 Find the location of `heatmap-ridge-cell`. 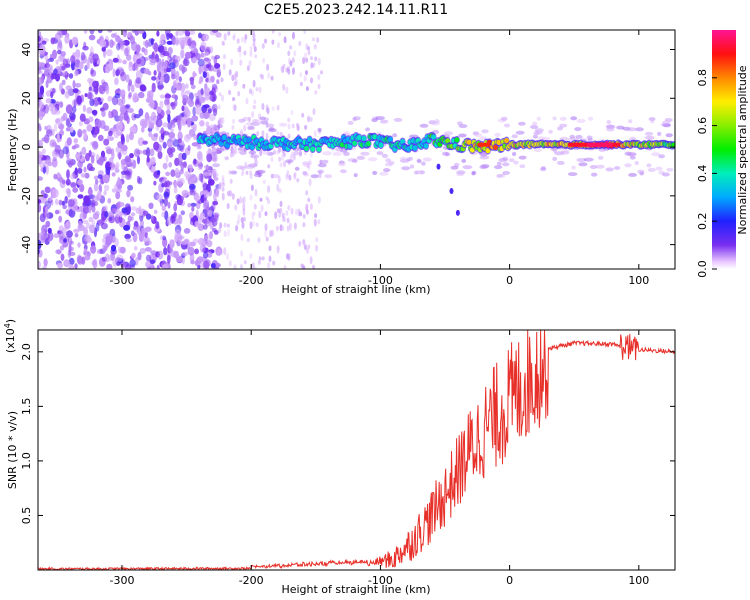

heatmap-ridge-cell is located at coordinates (506, 141).